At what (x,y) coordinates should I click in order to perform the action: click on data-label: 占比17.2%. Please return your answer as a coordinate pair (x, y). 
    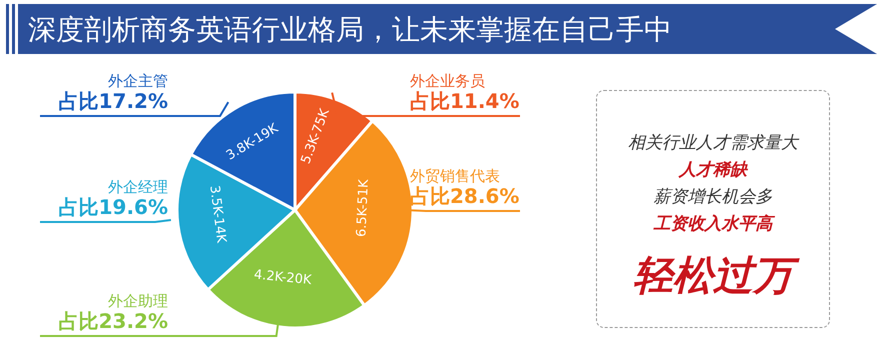
    Looking at the image, I should click on (113, 101).